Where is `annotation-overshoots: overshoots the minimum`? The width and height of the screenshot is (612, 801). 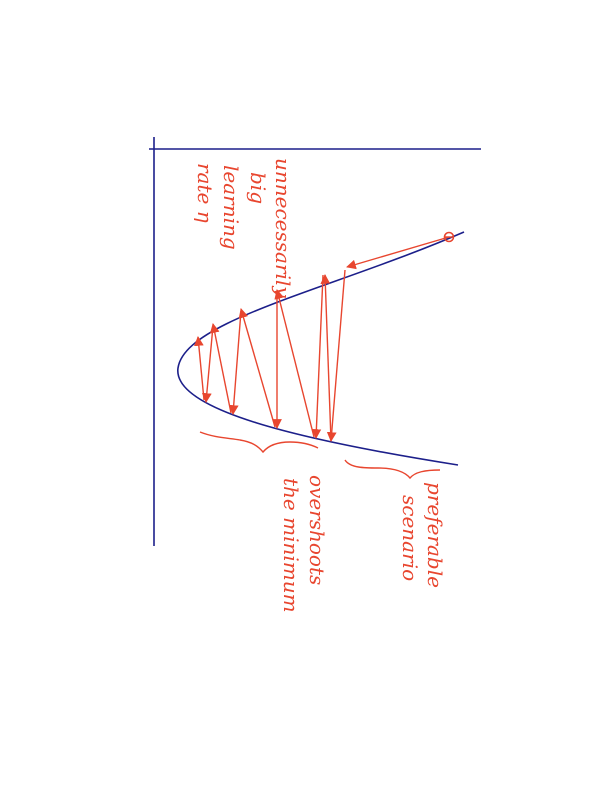
annotation-overshoots: overshoots the minimum is located at coordinates (304, 544).